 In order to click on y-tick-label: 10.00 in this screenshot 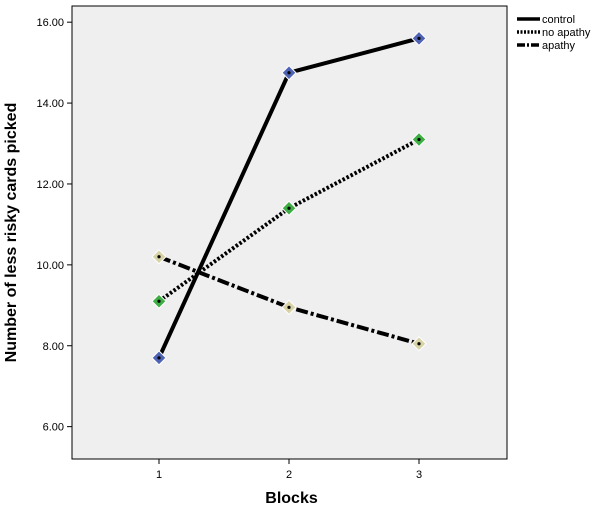, I will do `click(50, 266)`.